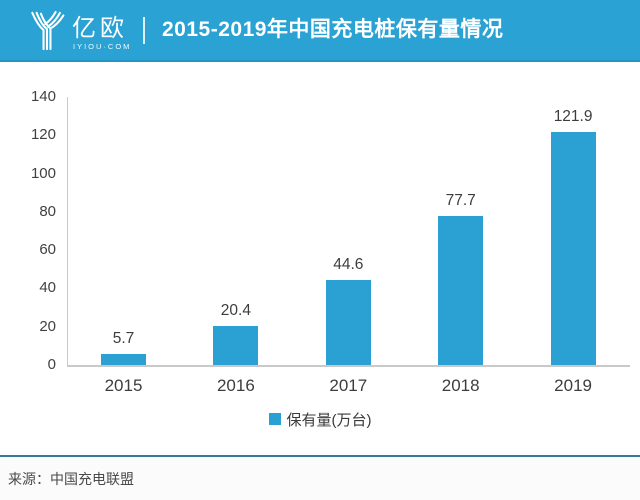 This screenshot has width=640, height=500. What do you see at coordinates (47, 326) in the screenshot?
I see `y-tick-label: 20` at bounding box center [47, 326].